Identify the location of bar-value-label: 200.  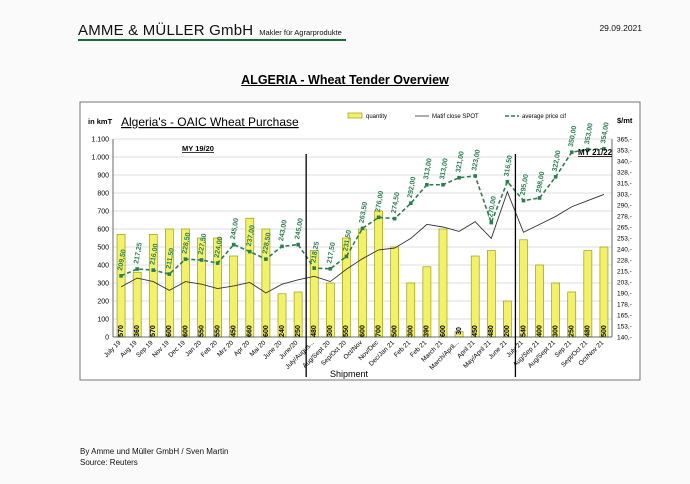
(507, 331).